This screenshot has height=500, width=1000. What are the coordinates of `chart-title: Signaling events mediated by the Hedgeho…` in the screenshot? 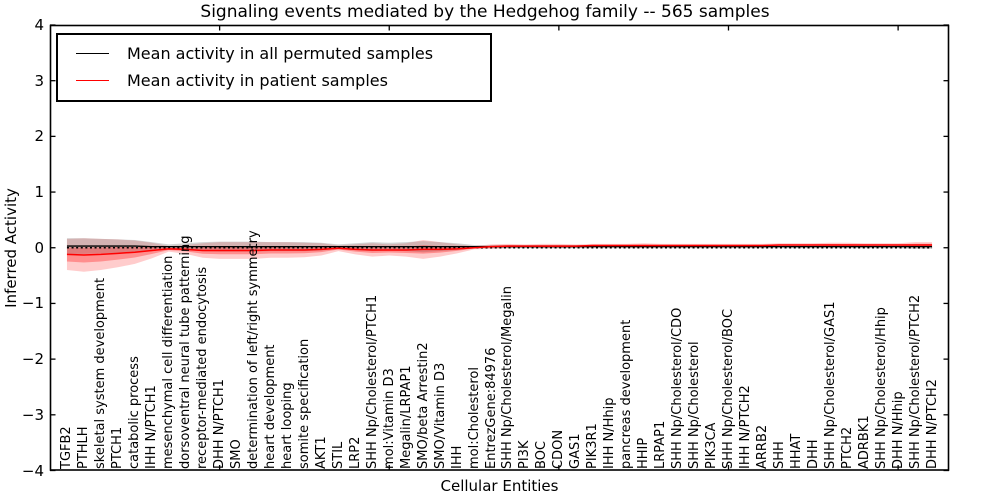 It's located at (485, 12).